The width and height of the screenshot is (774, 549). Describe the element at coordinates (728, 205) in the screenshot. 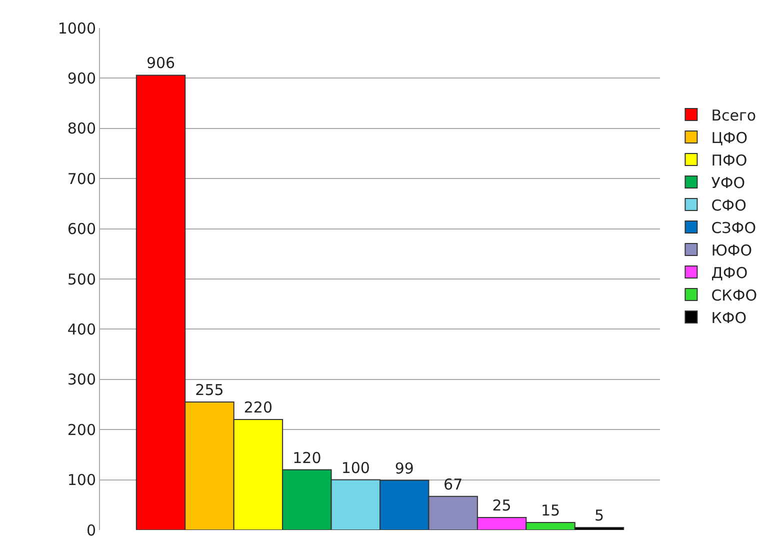

I see `legend-label: СФО` at that location.